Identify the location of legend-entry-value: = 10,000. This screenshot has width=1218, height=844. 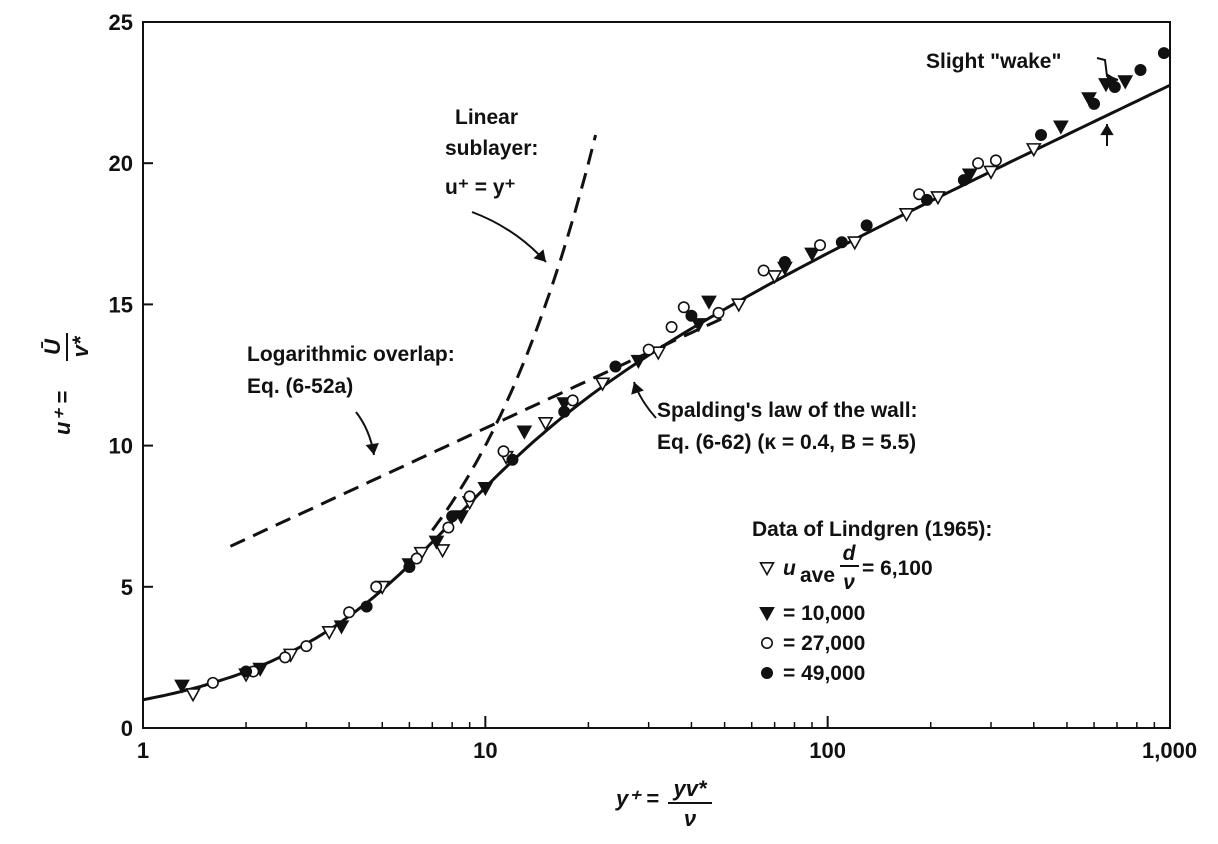
(824, 613).